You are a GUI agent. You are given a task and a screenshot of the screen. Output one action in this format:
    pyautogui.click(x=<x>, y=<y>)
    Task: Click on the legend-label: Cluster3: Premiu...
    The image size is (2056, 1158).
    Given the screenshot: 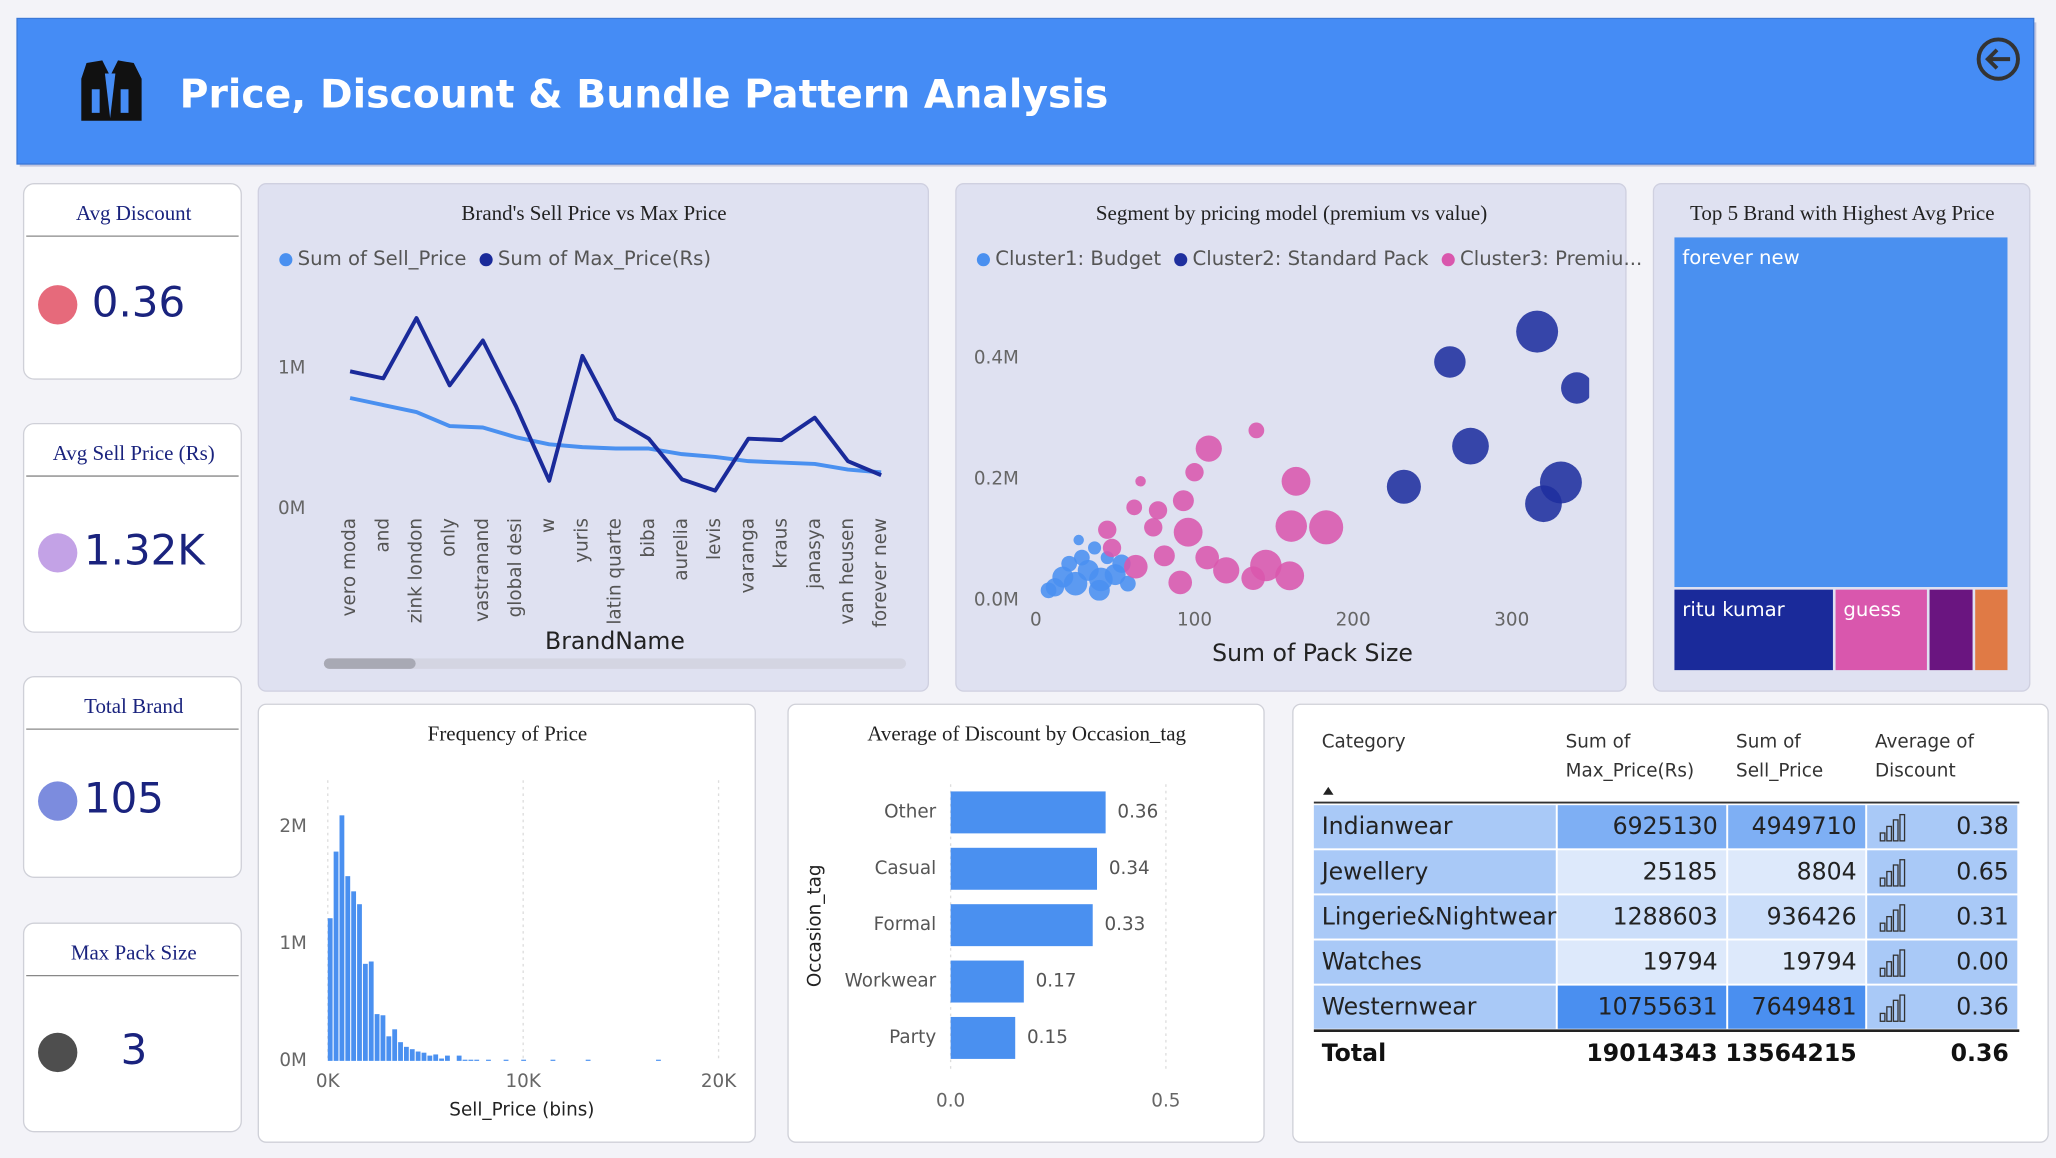 What is the action you would take?
    pyautogui.click(x=1551, y=258)
    